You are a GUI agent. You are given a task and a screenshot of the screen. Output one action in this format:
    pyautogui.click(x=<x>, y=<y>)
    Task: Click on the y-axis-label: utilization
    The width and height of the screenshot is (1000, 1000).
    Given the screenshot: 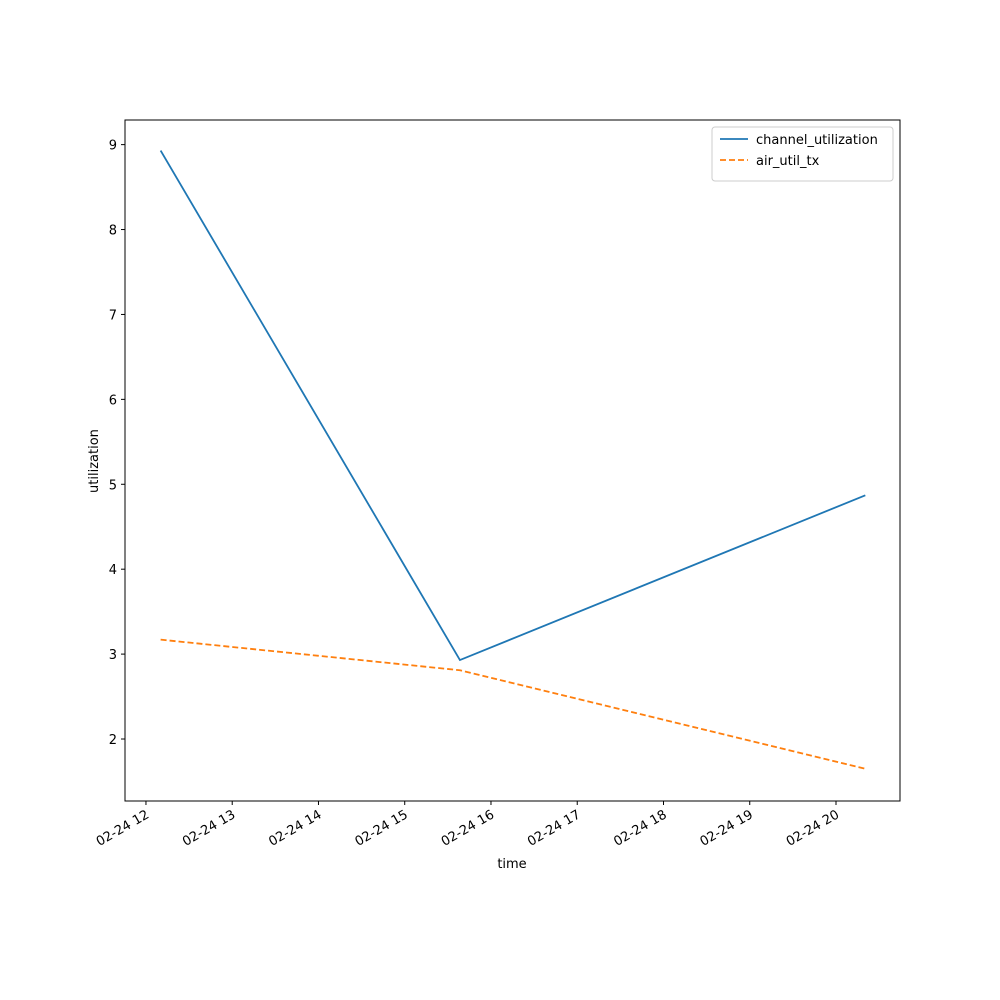 What is the action you would take?
    pyautogui.click(x=94, y=461)
    